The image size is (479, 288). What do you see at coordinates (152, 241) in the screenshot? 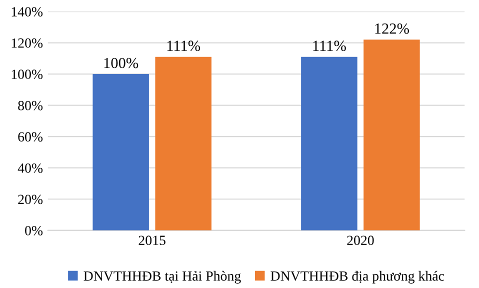
I see `x-tick-label: 2015` at bounding box center [152, 241].